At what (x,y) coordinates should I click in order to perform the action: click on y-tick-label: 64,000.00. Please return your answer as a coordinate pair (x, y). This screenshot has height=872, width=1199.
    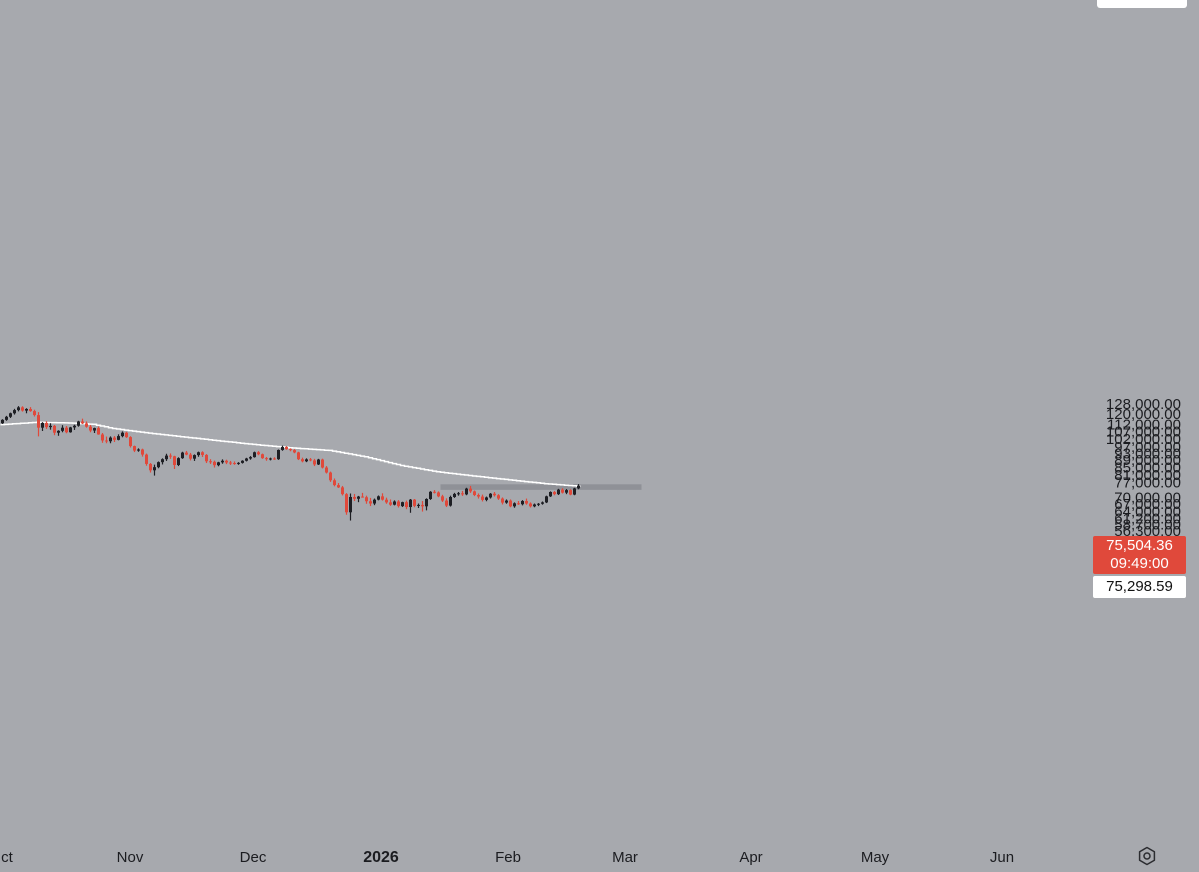
    Looking at the image, I should click on (1147, 511).